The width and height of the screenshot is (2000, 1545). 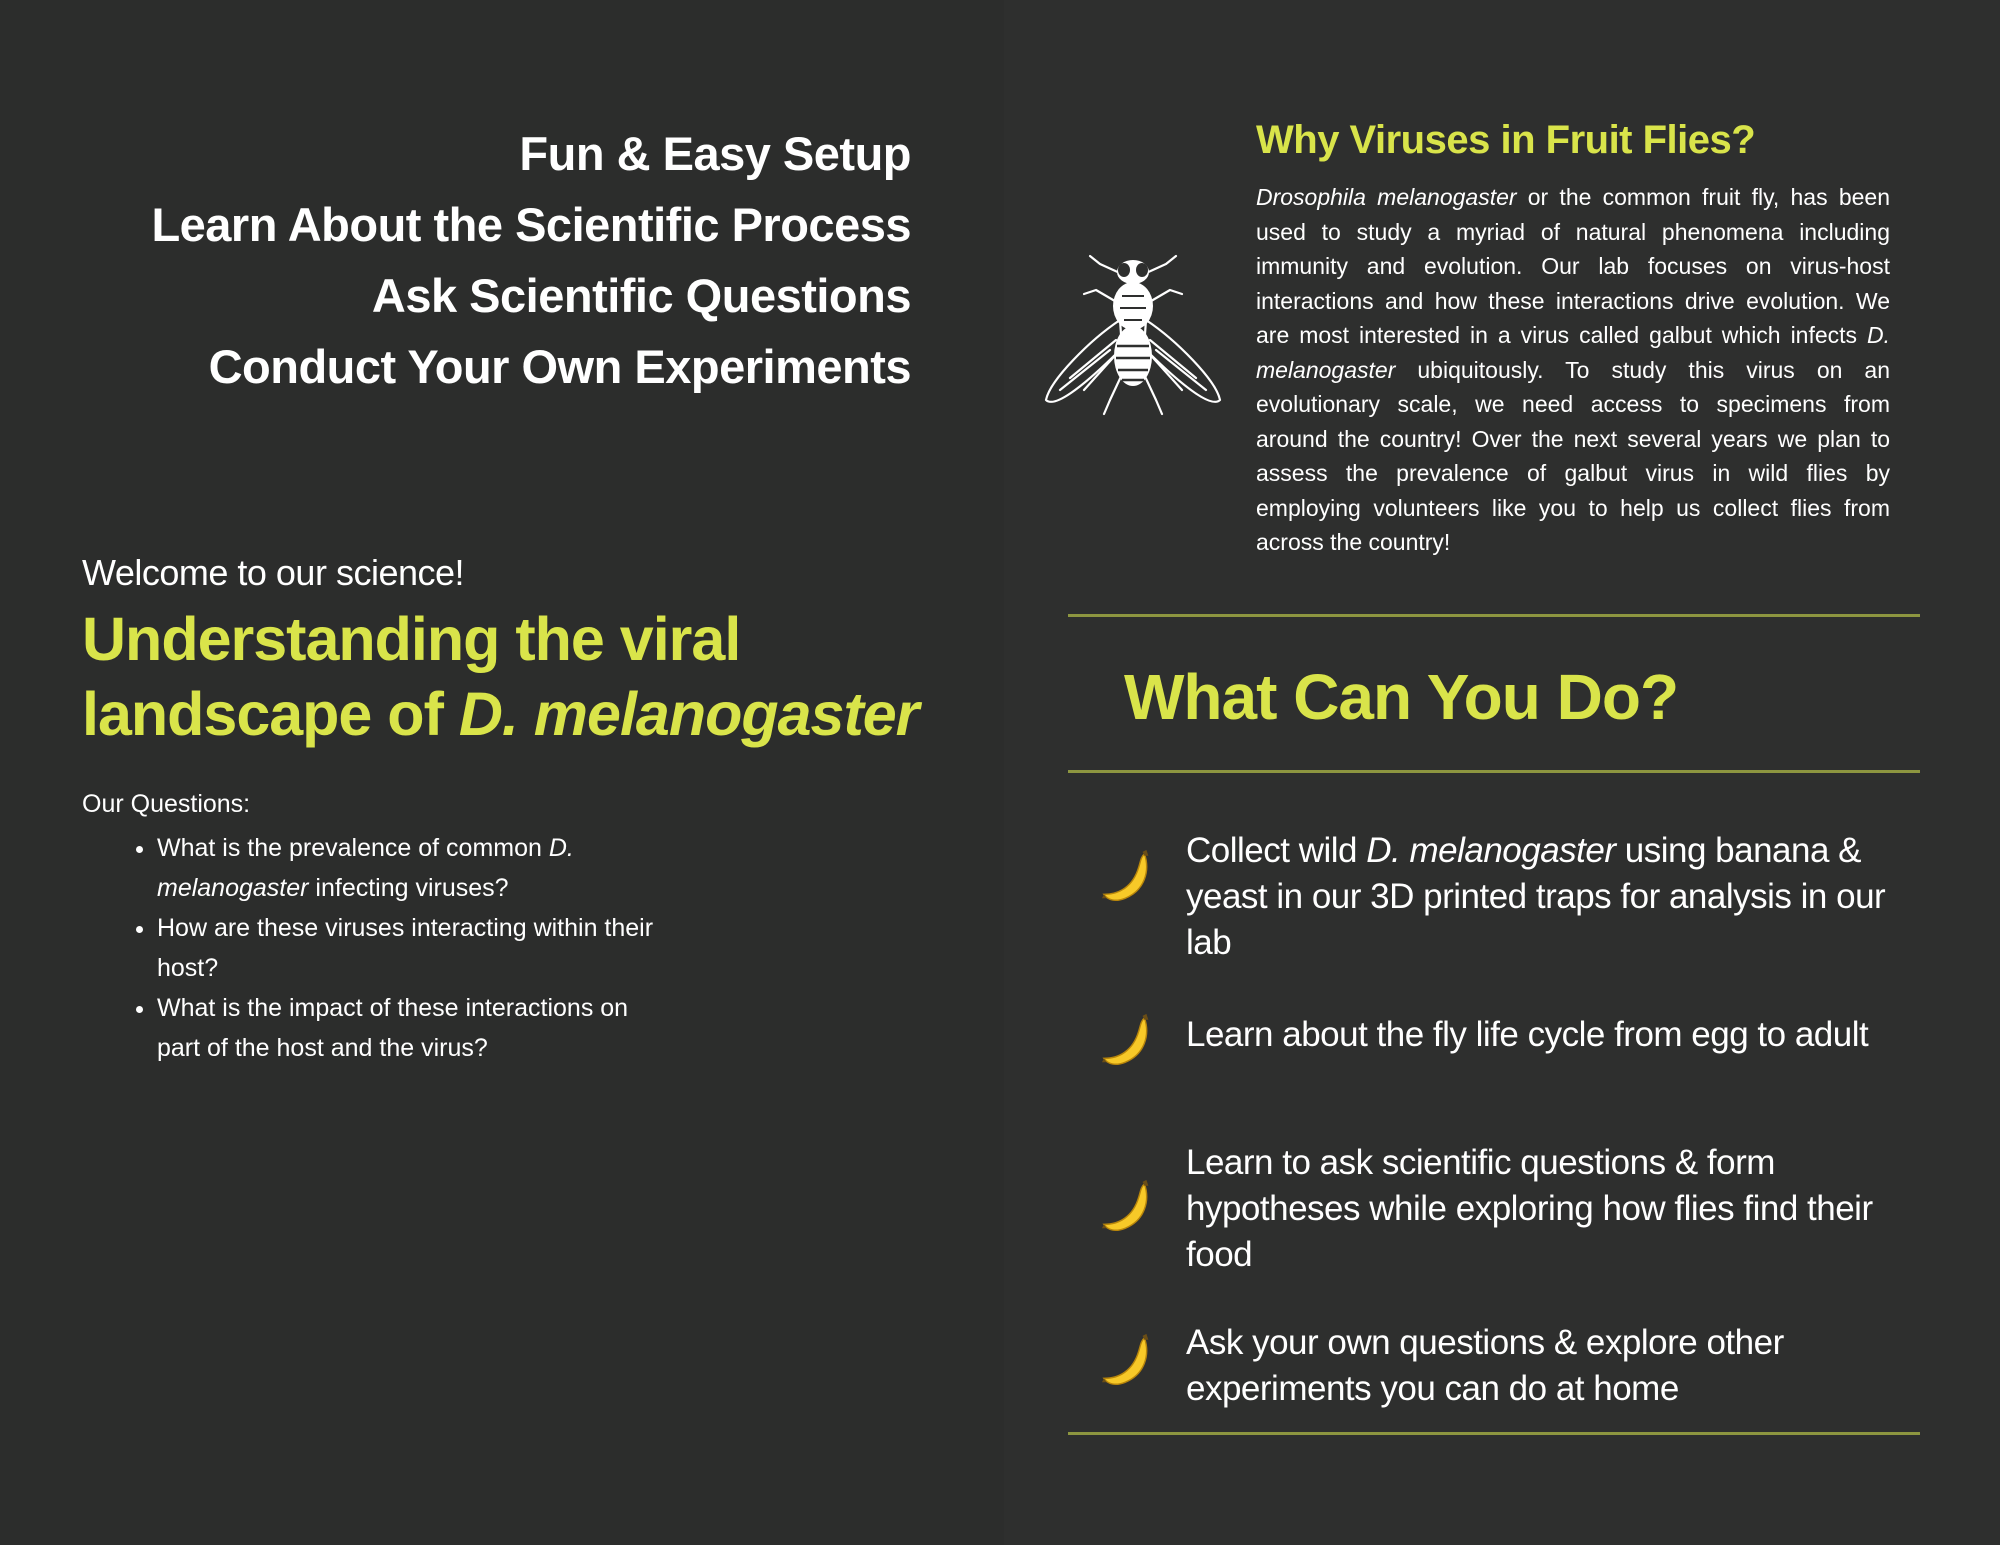 I want to click on feature-item: Conduct Your Own Experiments, so click(x=560, y=366).